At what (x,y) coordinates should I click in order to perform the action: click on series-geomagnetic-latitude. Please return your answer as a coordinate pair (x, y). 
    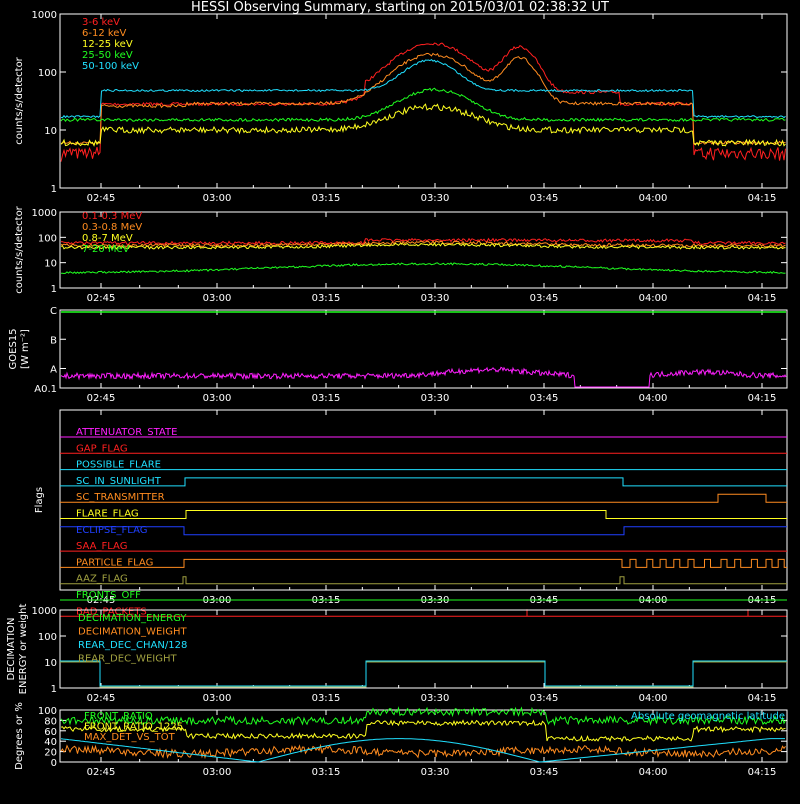
    Looking at the image, I should click on (422, 750).